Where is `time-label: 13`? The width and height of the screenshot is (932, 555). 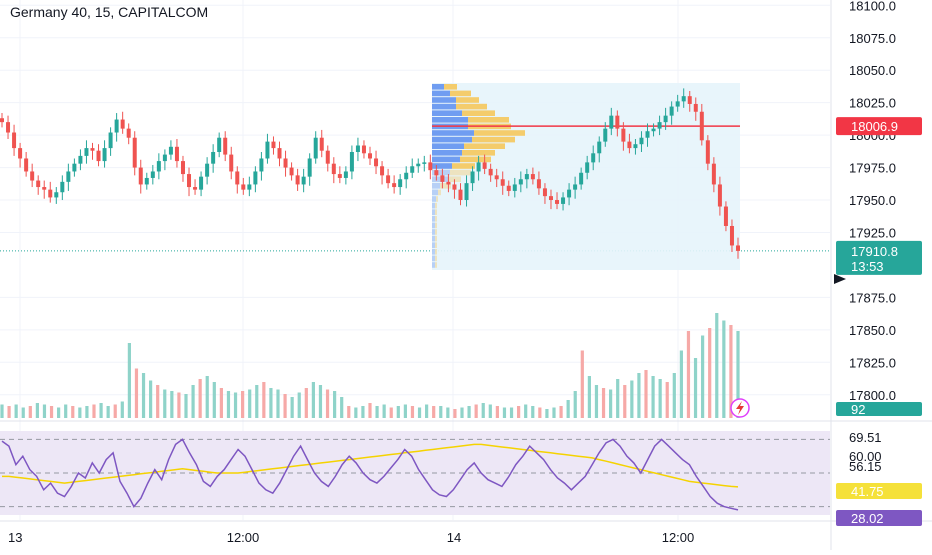
time-label: 13 is located at coordinates (15, 537).